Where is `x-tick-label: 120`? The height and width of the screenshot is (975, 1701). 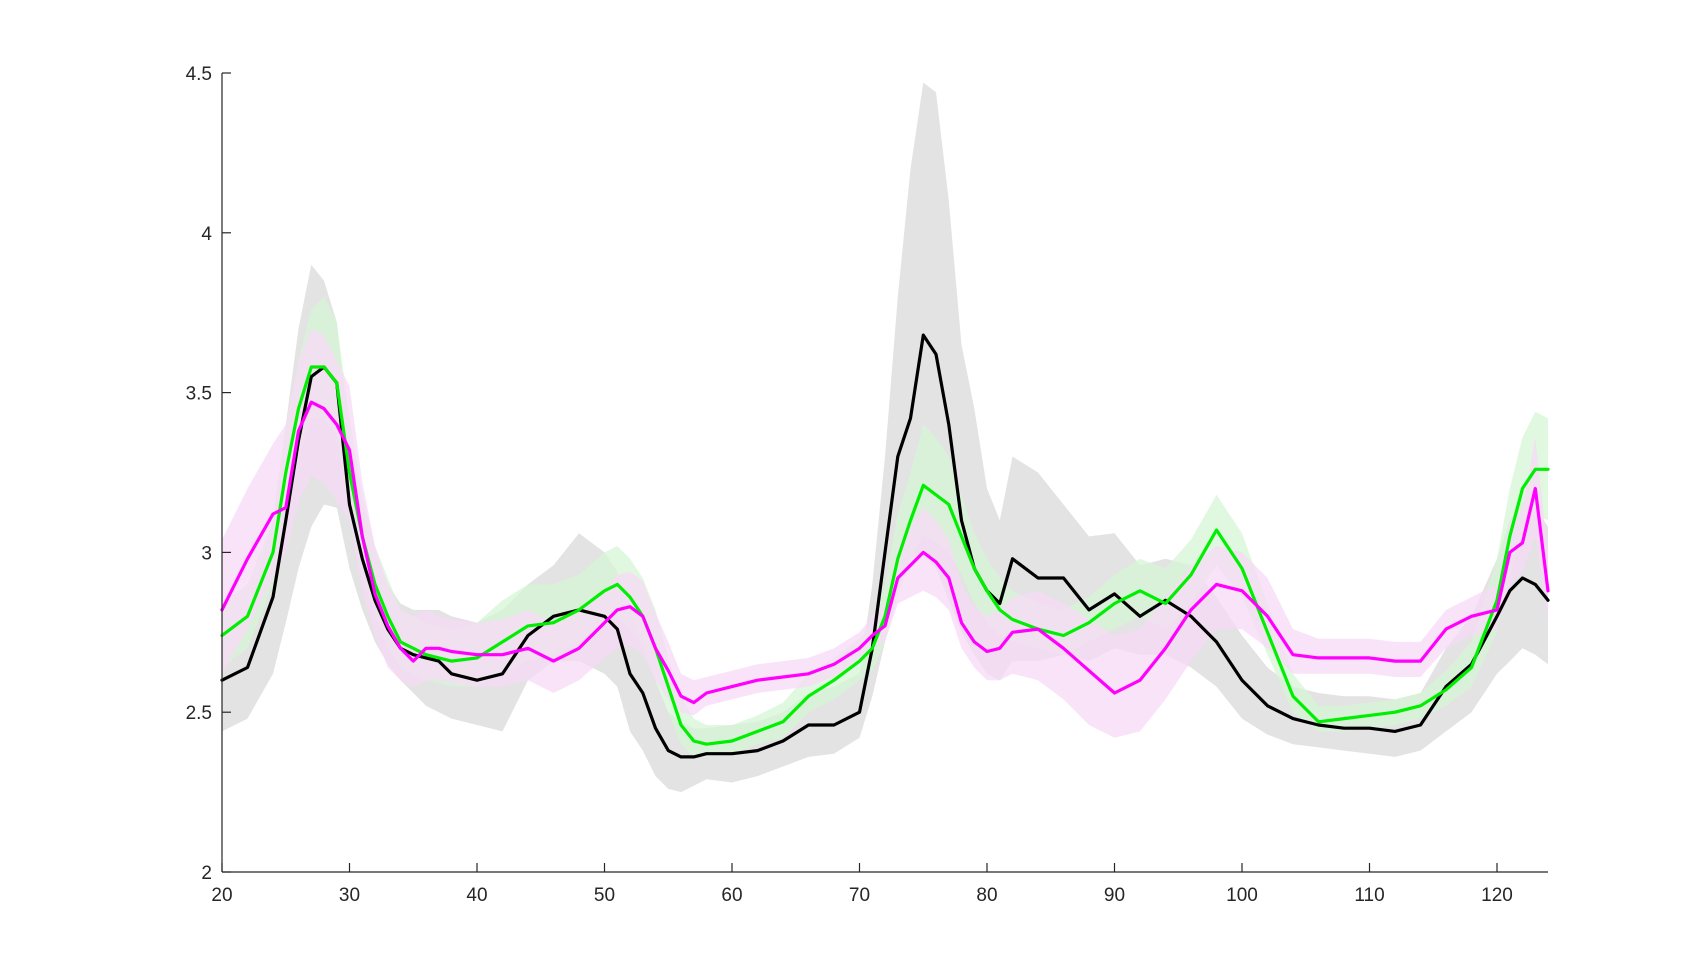
x-tick-label: 120 is located at coordinates (1497, 895).